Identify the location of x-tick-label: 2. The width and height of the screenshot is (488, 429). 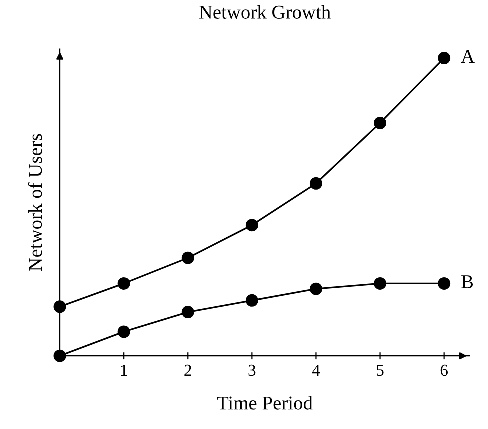
(188, 370).